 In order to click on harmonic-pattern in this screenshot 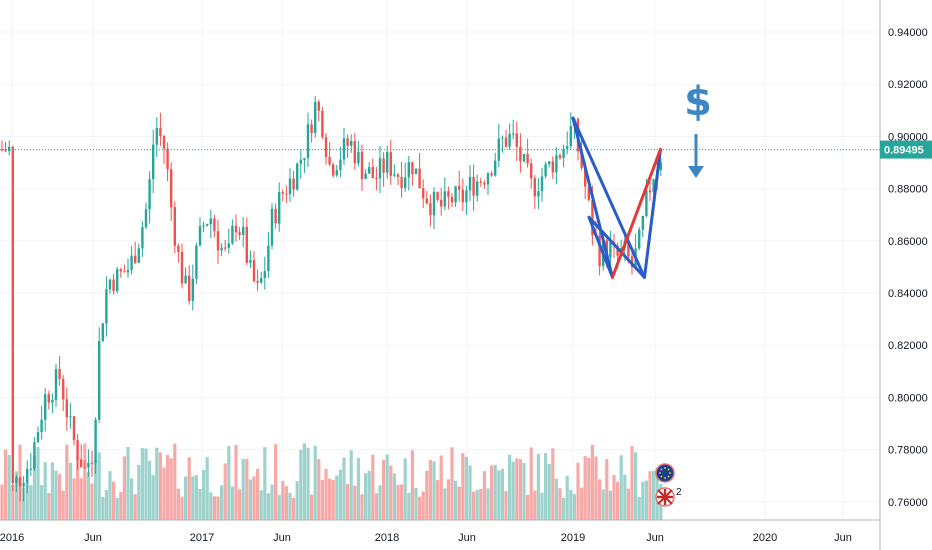, I will do `click(616, 197)`.